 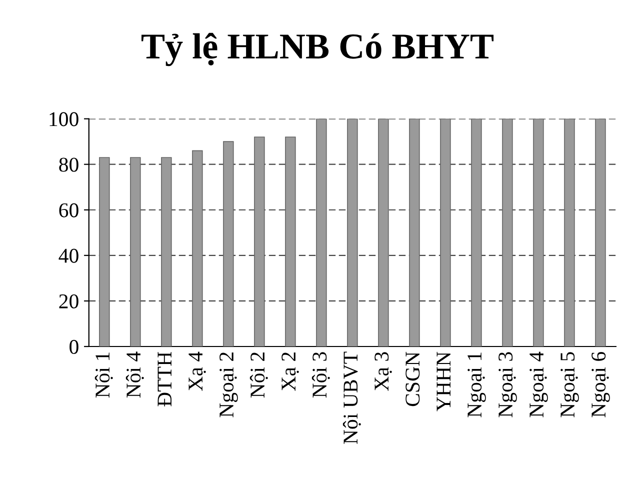 What do you see at coordinates (477, 385) in the screenshot?
I see `x-tick-label: Ngoại 1` at bounding box center [477, 385].